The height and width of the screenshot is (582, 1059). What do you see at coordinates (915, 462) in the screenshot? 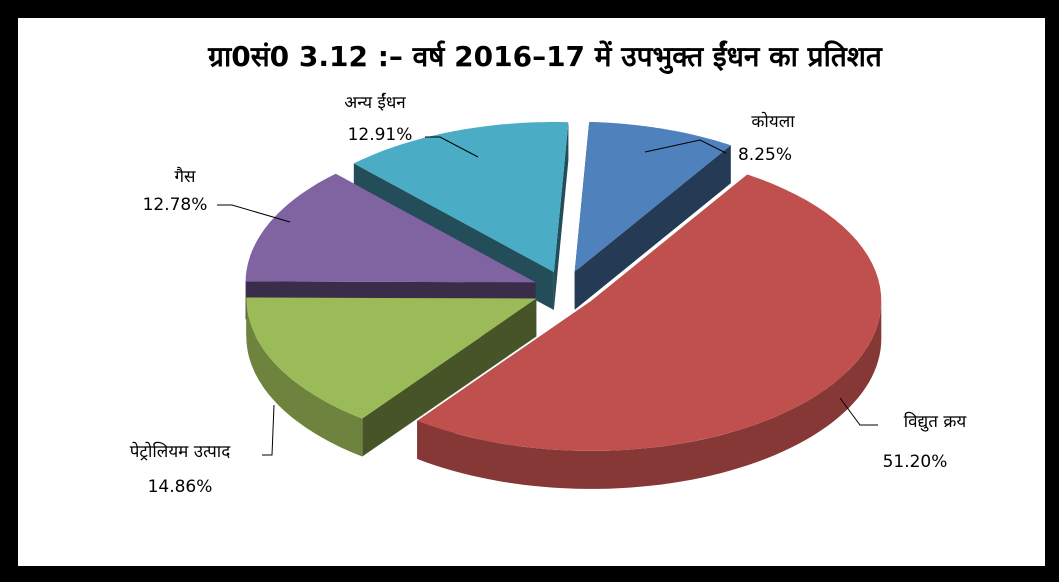
I see `value-label: 51.20%` at bounding box center [915, 462].